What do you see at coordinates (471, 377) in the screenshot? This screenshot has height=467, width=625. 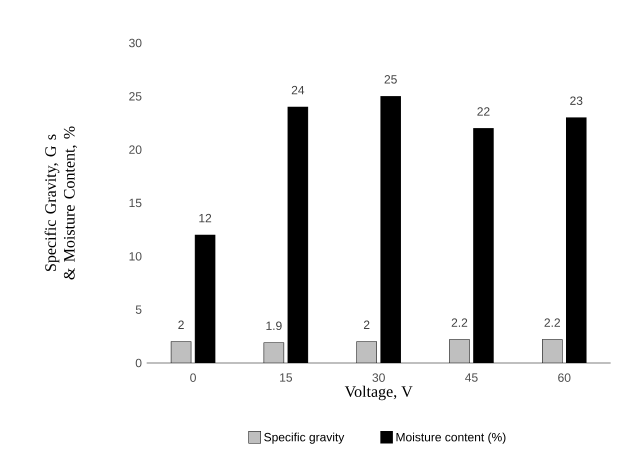 I see `x-tick-label: 45` at bounding box center [471, 377].